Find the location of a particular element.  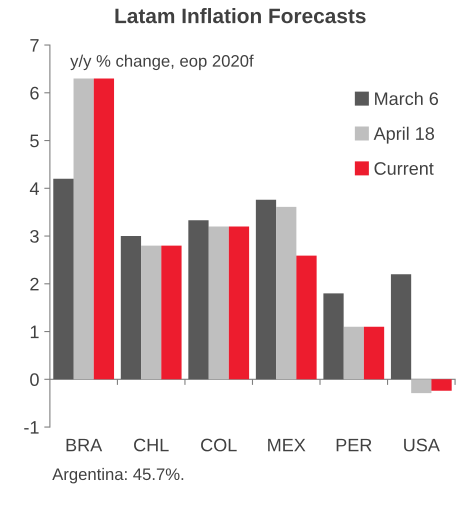

x-tick-label: CHL is located at coordinates (151, 445).